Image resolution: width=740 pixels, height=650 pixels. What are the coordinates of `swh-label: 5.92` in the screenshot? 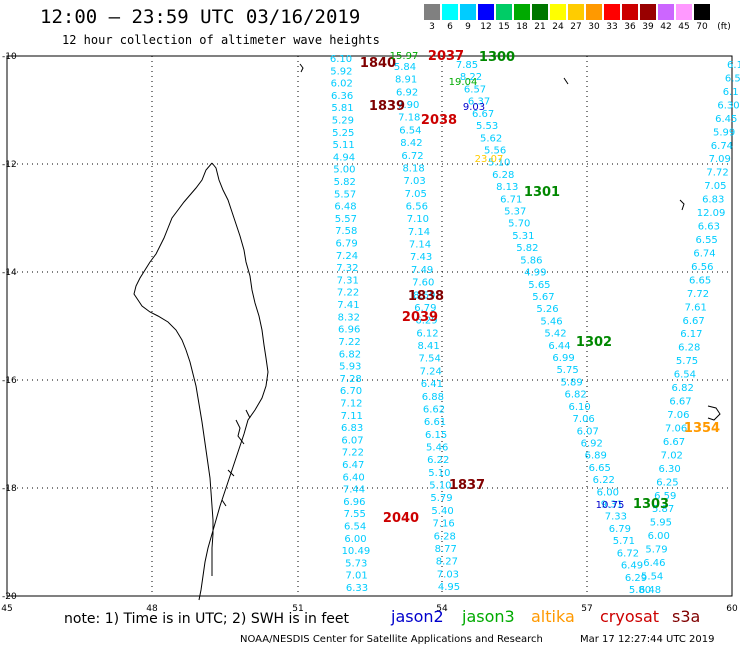 It's located at (341, 71).